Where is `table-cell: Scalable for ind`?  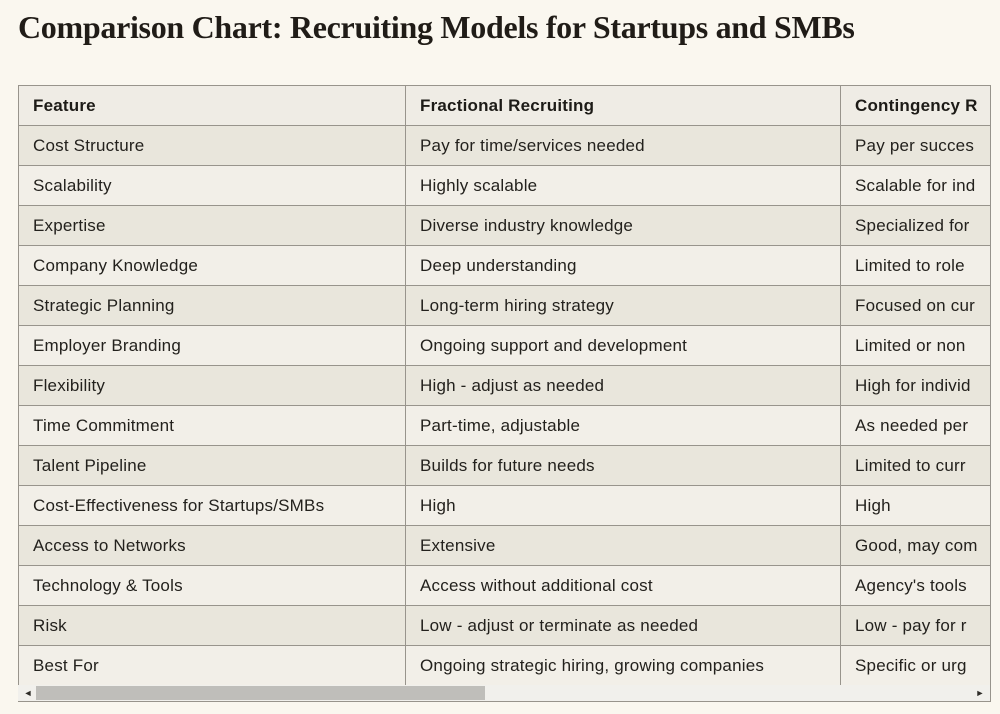
table-cell: Scalable for ind is located at coordinates (915, 185).